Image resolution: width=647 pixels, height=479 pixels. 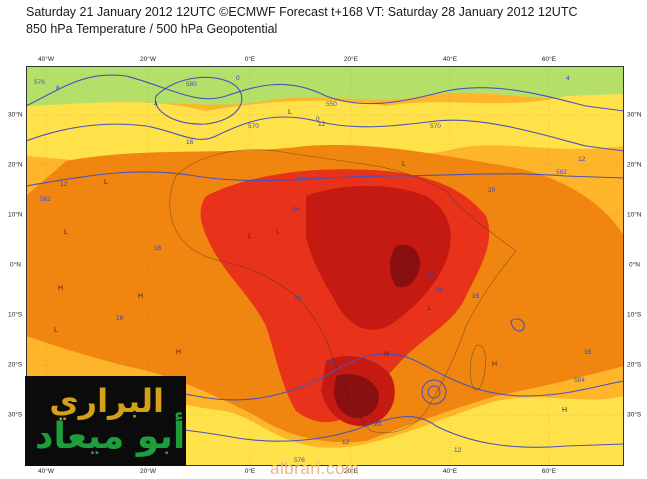 I want to click on lat-label-right: 20°N, so click(x=634, y=165).